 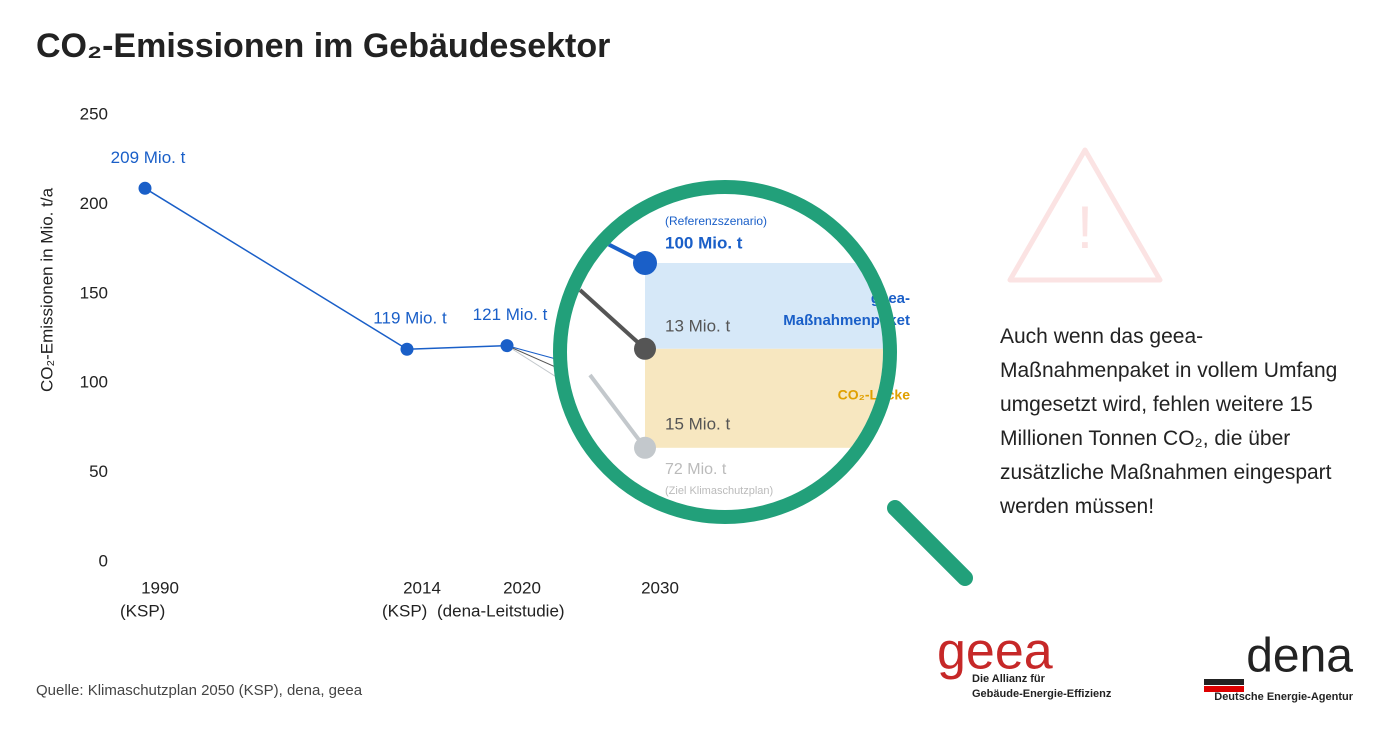 What do you see at coordinates (697, 325) in the screenshot?
I see `band-label: 13 Mio. t` at bounding box center [697, 325].